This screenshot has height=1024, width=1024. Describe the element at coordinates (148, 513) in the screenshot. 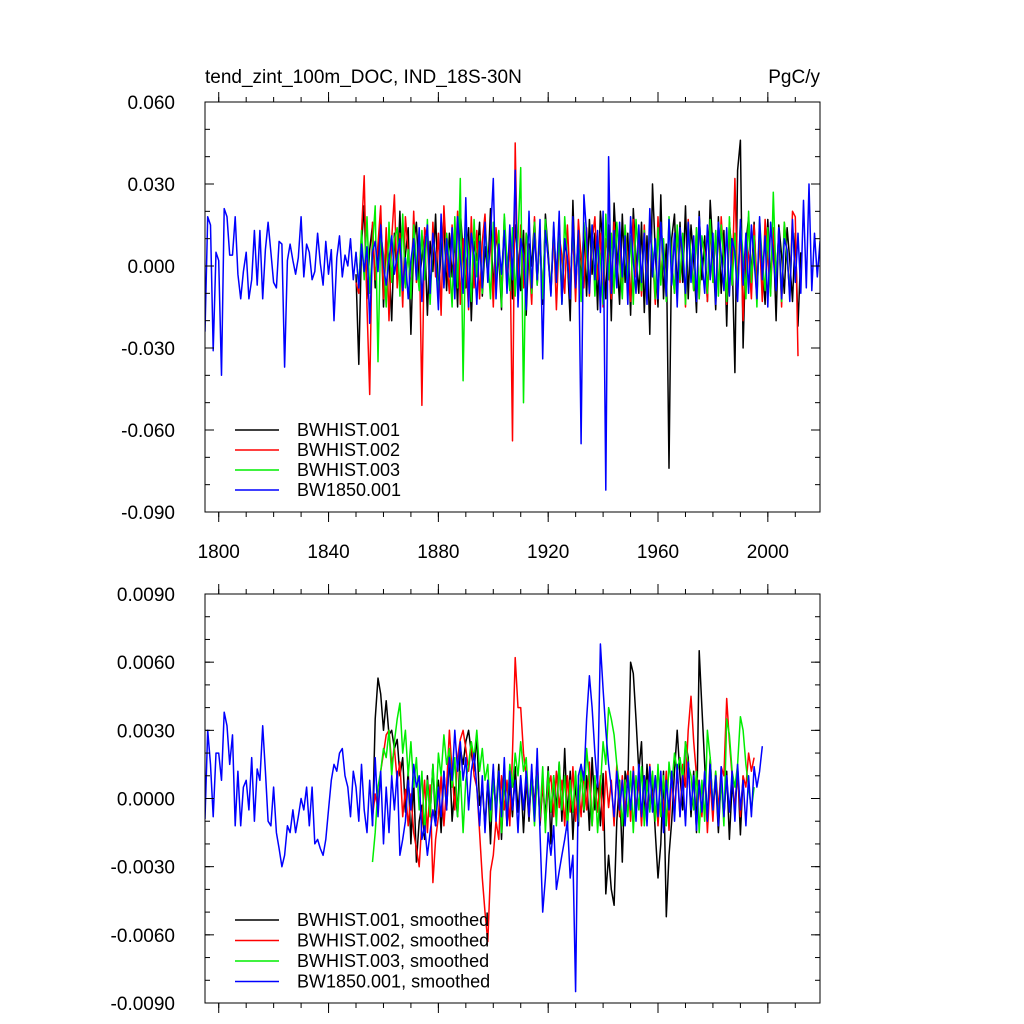

I see `y-tick-label: -0.090` at that location.